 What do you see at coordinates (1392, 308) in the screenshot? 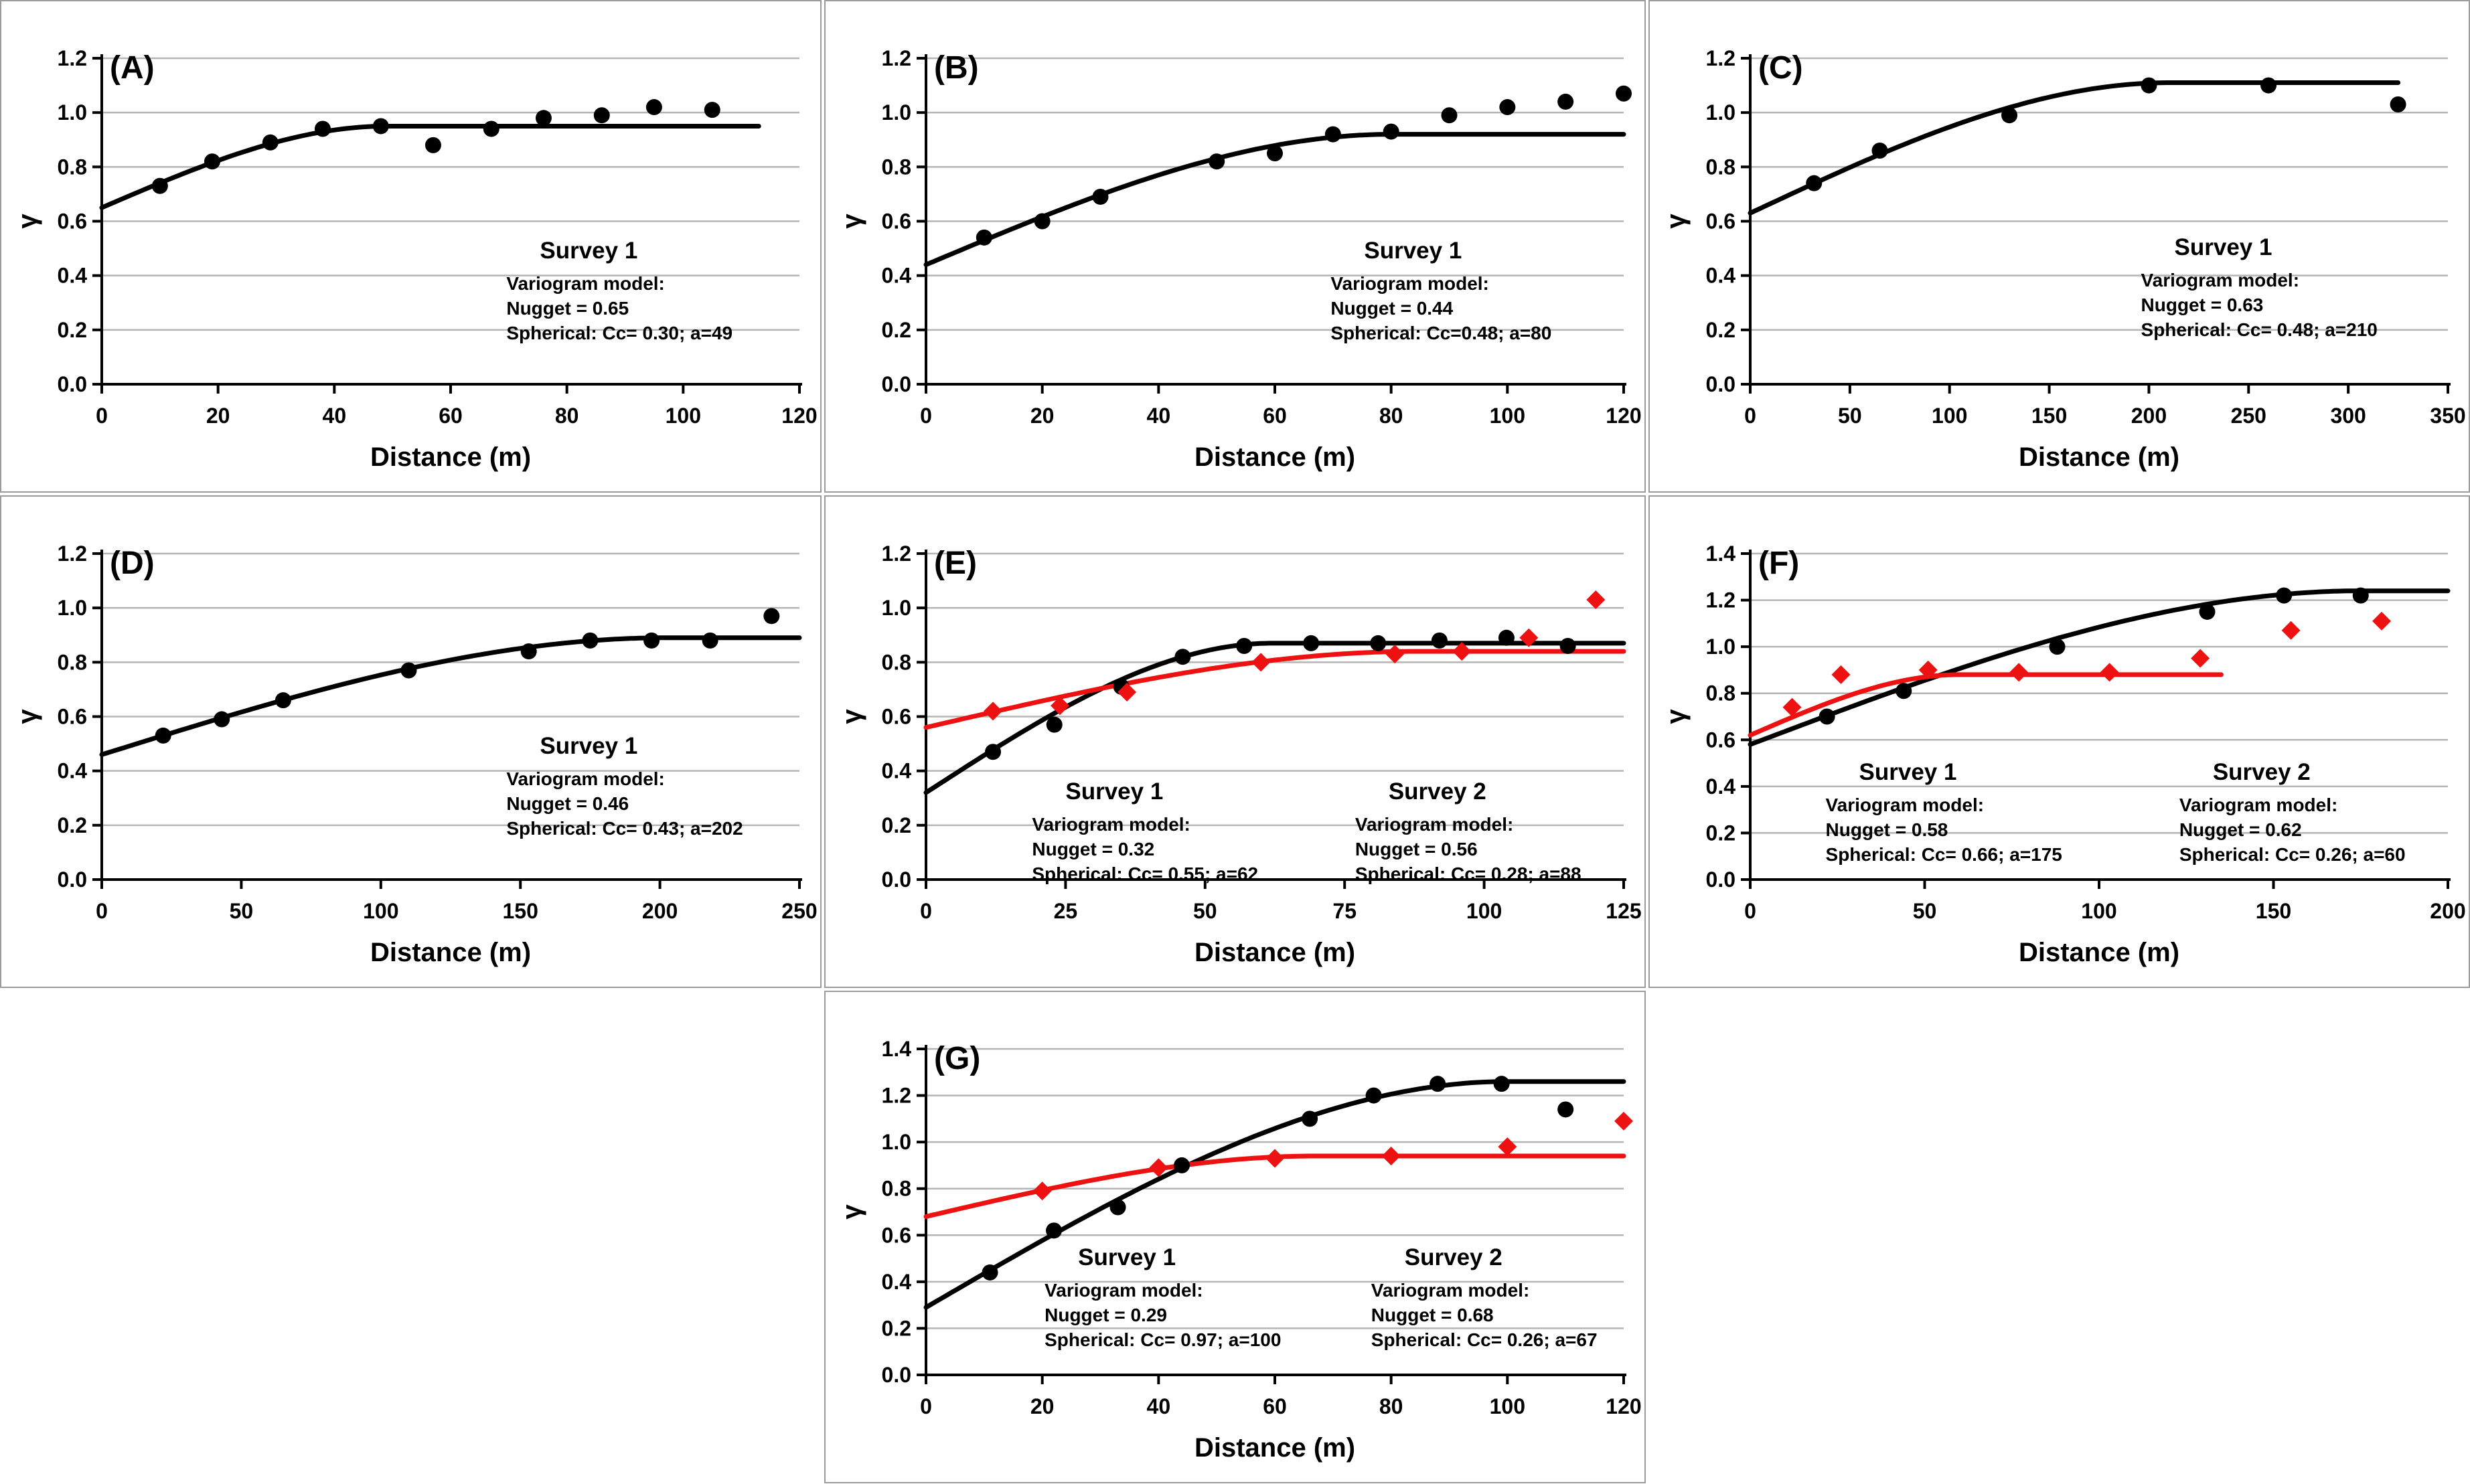
I see `annotation-line: Nugget = 0.44` at bounding box center [1392, 308].